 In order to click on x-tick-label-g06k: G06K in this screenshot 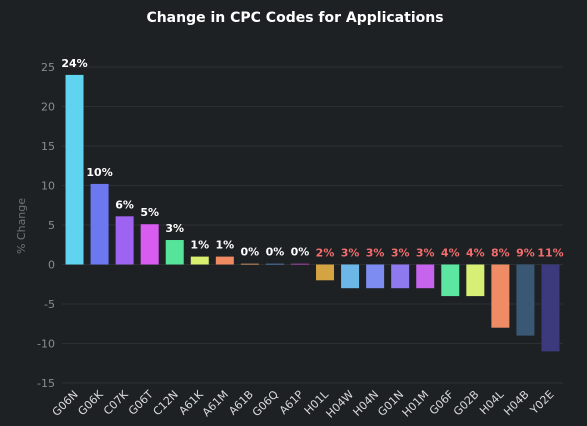, I will do `click(90, 402)`.